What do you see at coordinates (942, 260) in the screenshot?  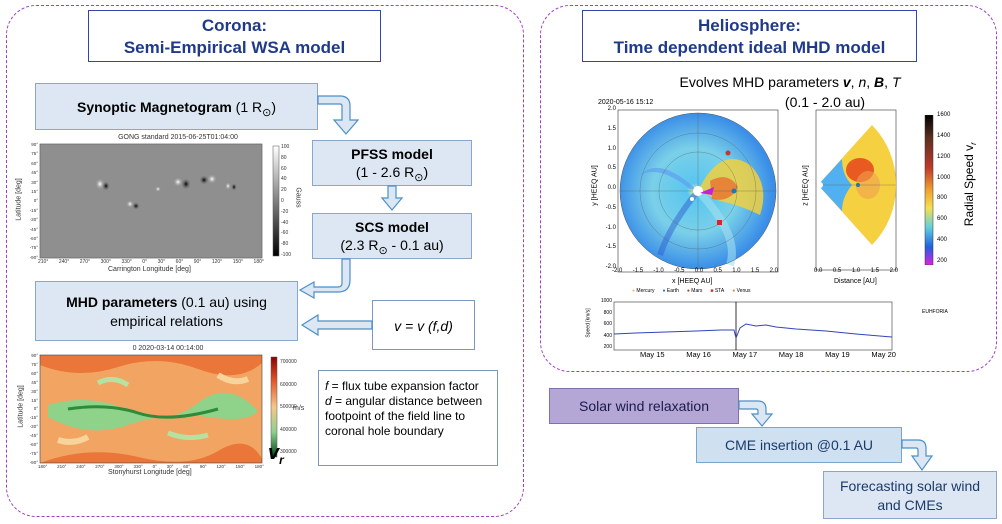 I see `cbar-tick: 200` at bounding box center [942, 260].